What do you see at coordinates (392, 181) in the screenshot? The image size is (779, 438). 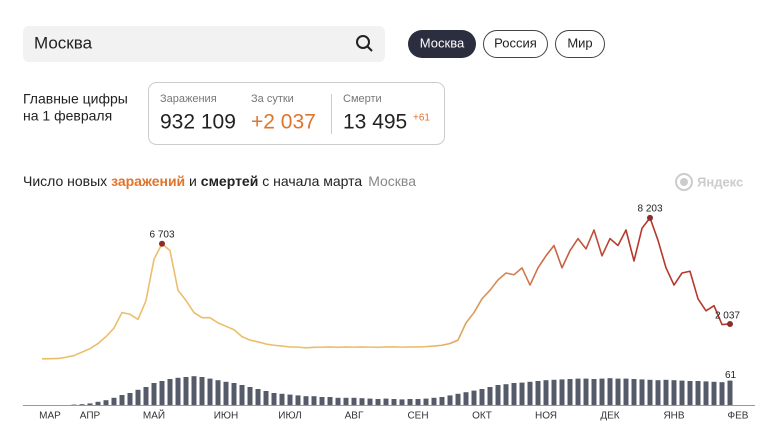 I see `subtitle: Москва` at bounding box center [392, 181].